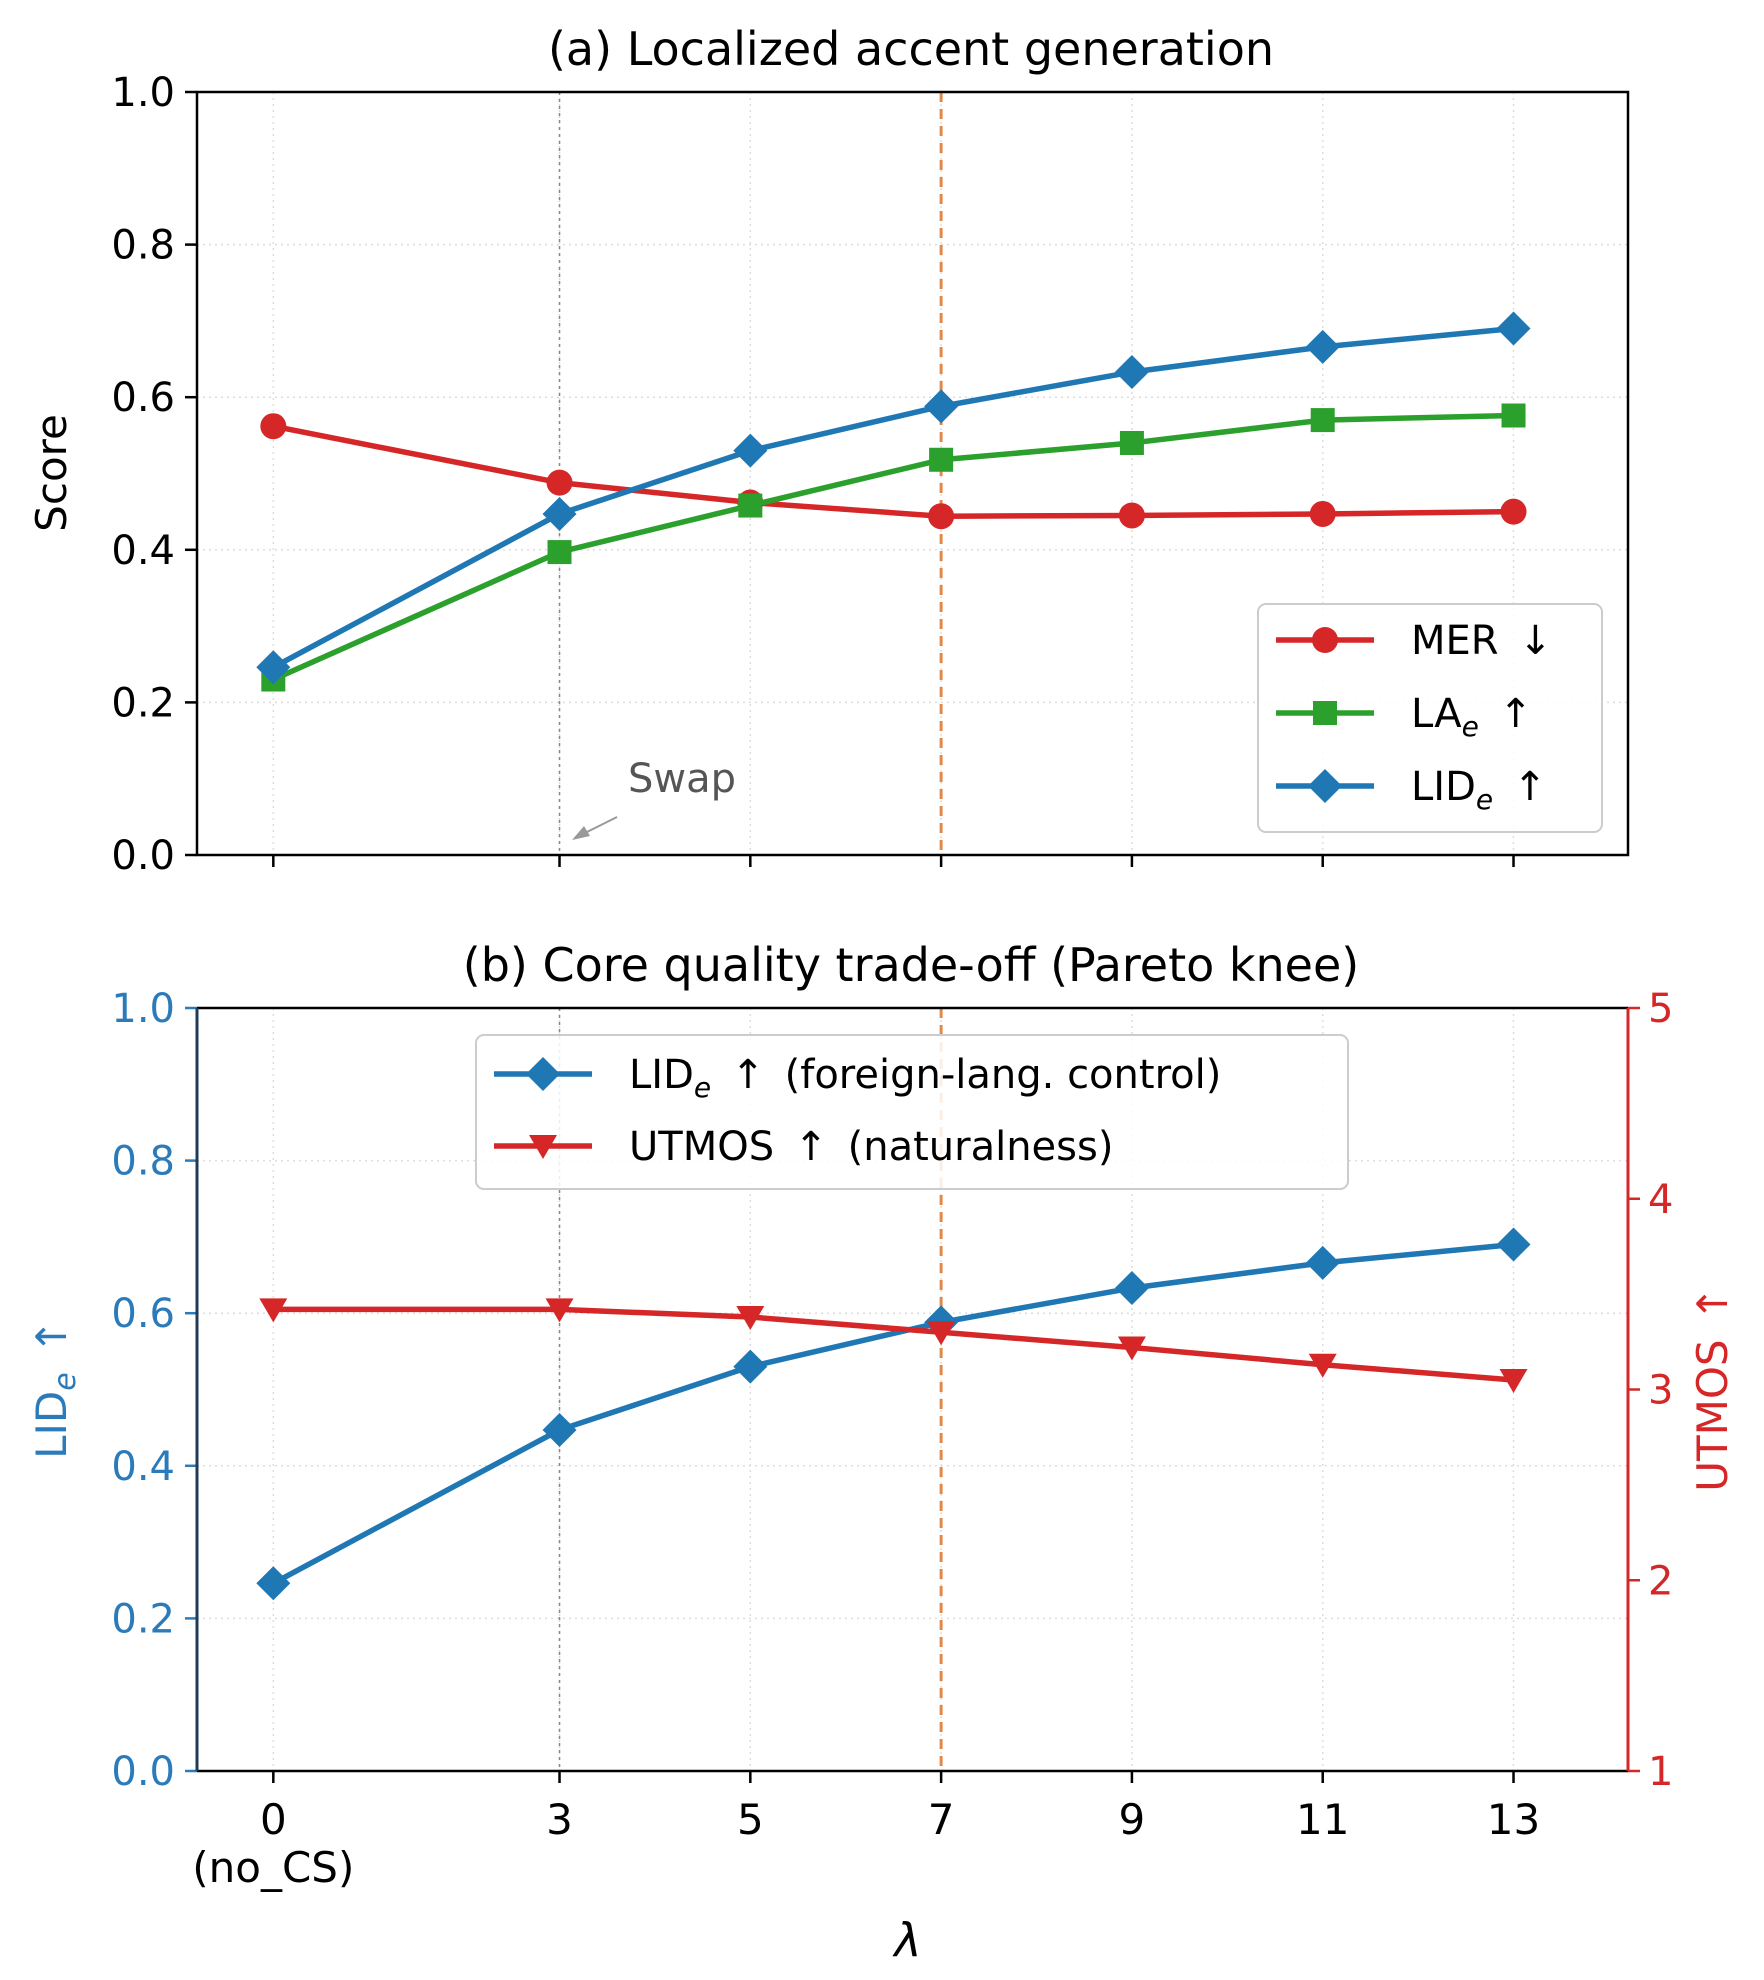 The height and width of the screenshot is (1980, 1764). What do you see at coordinates (981, 1147) in the screenshot?
I see `legend-note: (naturalness)` at bounding box center [981, 1147].